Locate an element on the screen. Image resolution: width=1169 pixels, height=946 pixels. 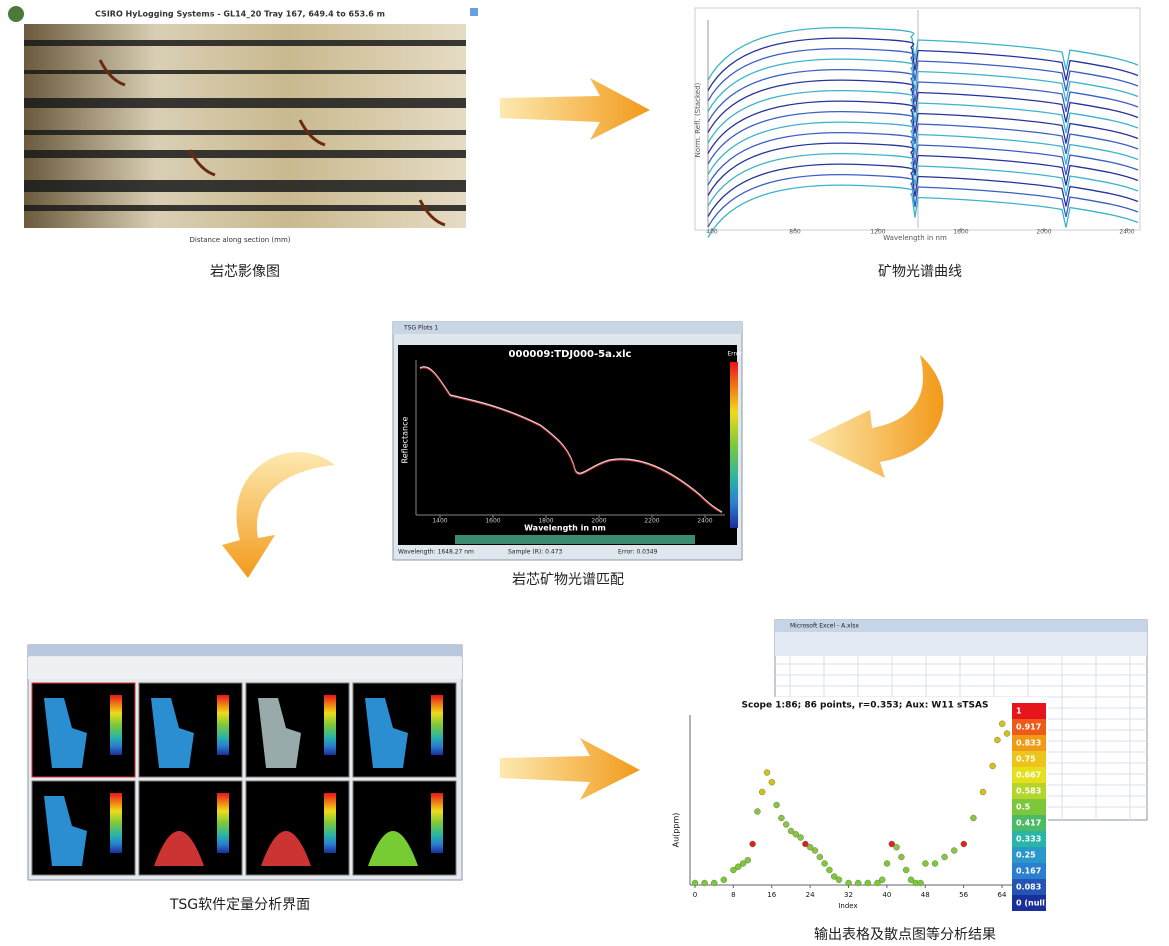
tick-label: 24 is located at coordinates (810, 895).